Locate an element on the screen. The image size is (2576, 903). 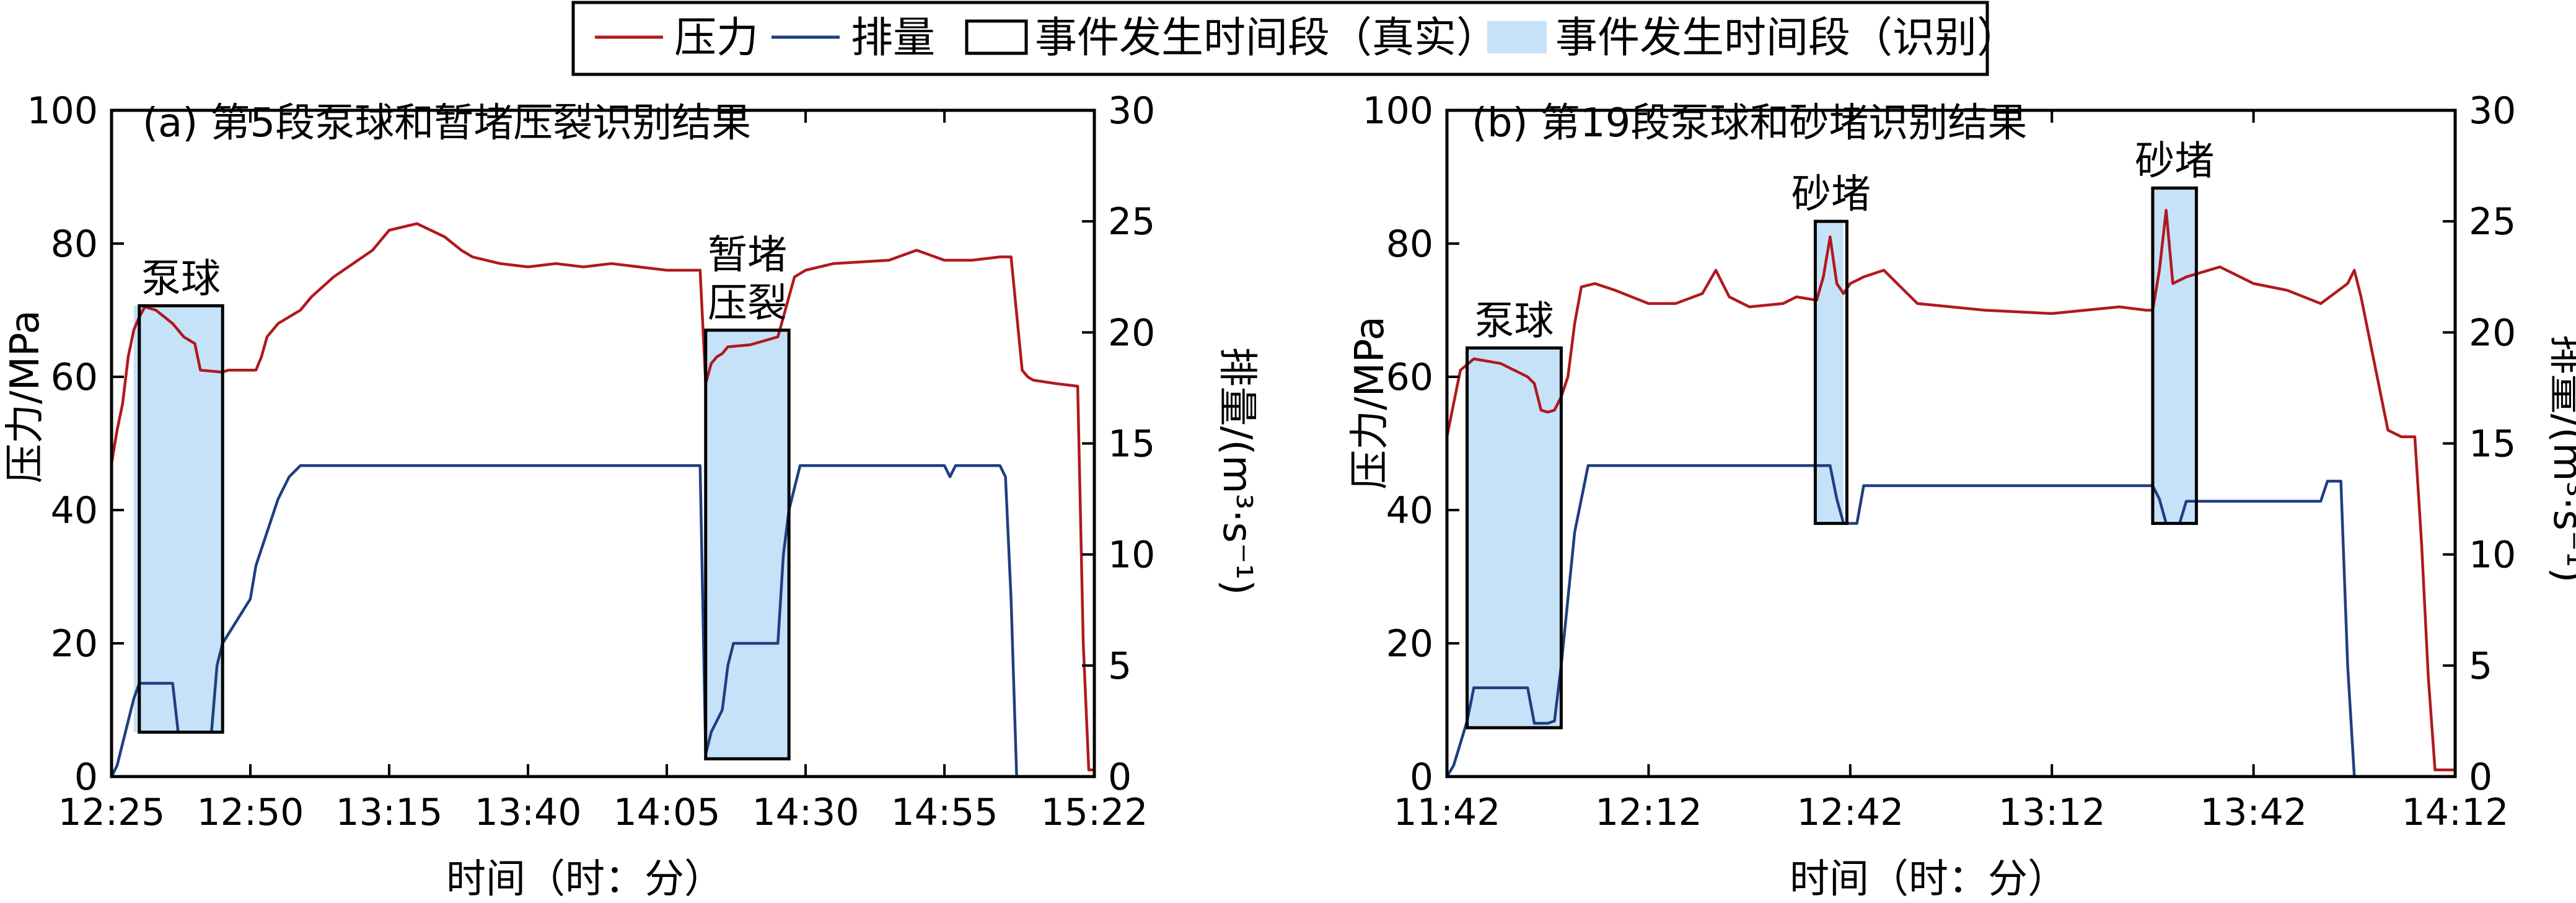
panel-a-xtick-label-2: 13:15 is located at coordinates (389, 812).